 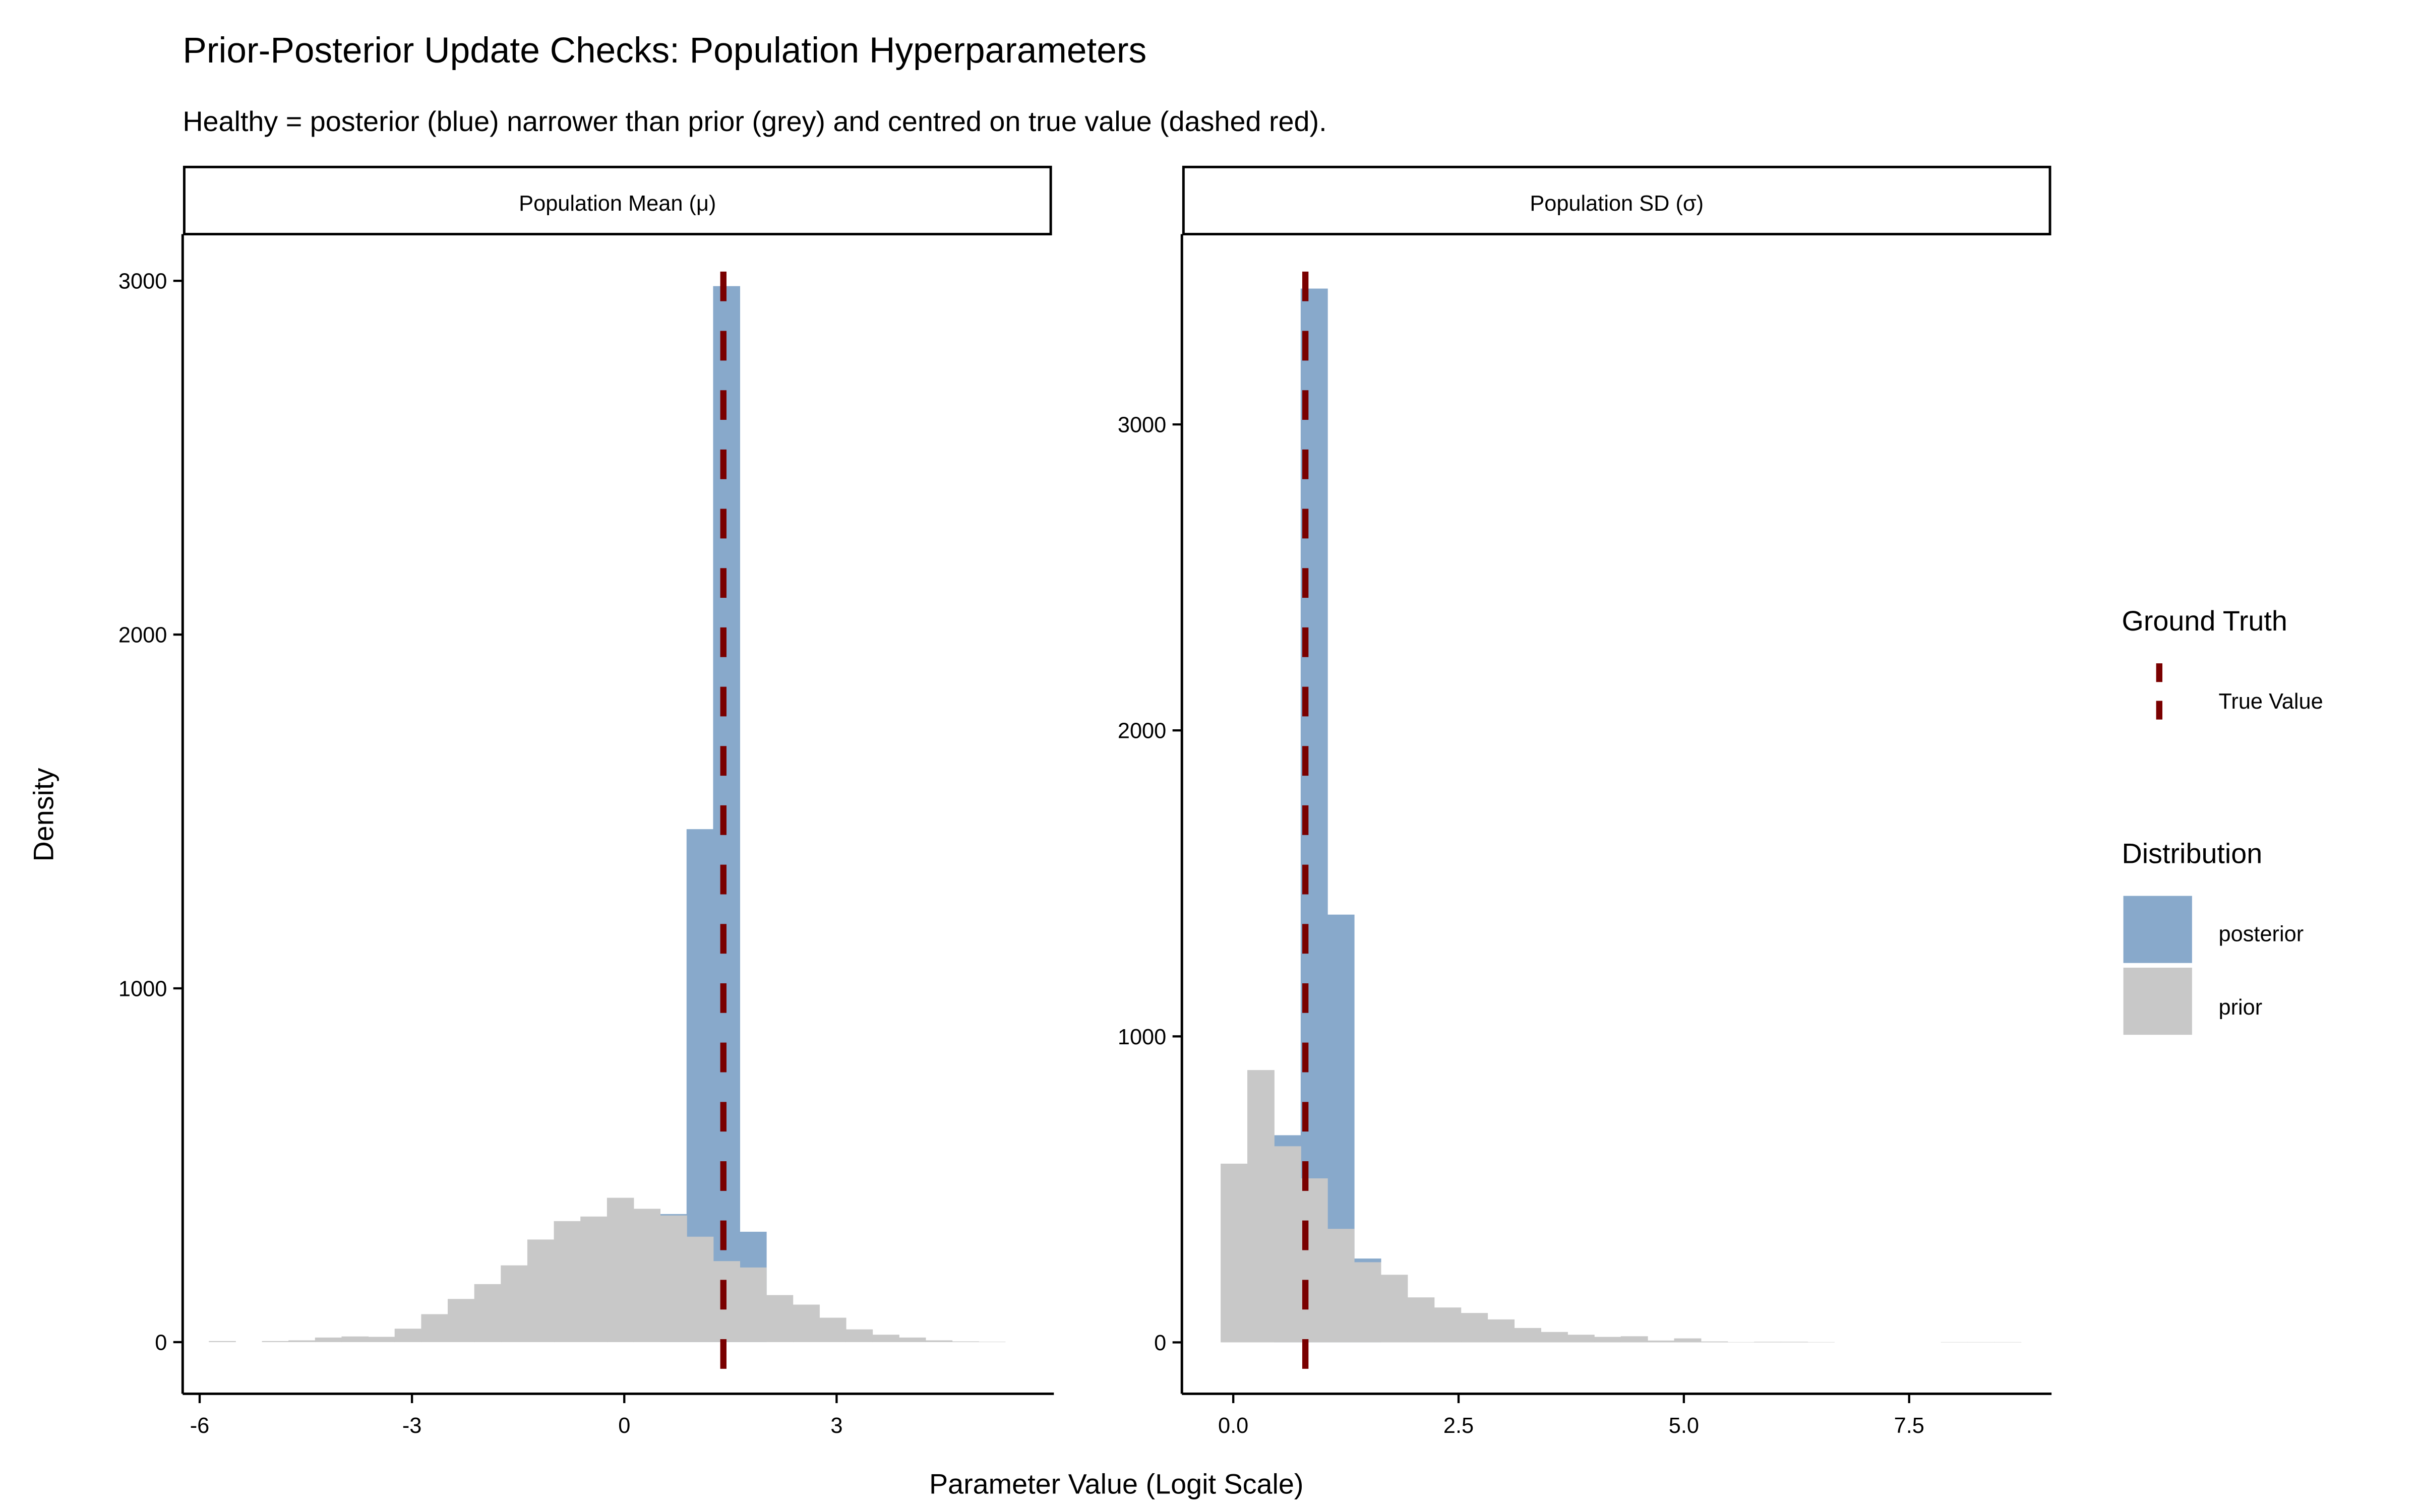 I want to click on x-axis-title: Parameter Value (Logit Scale), so click(x=1116, y=1484).